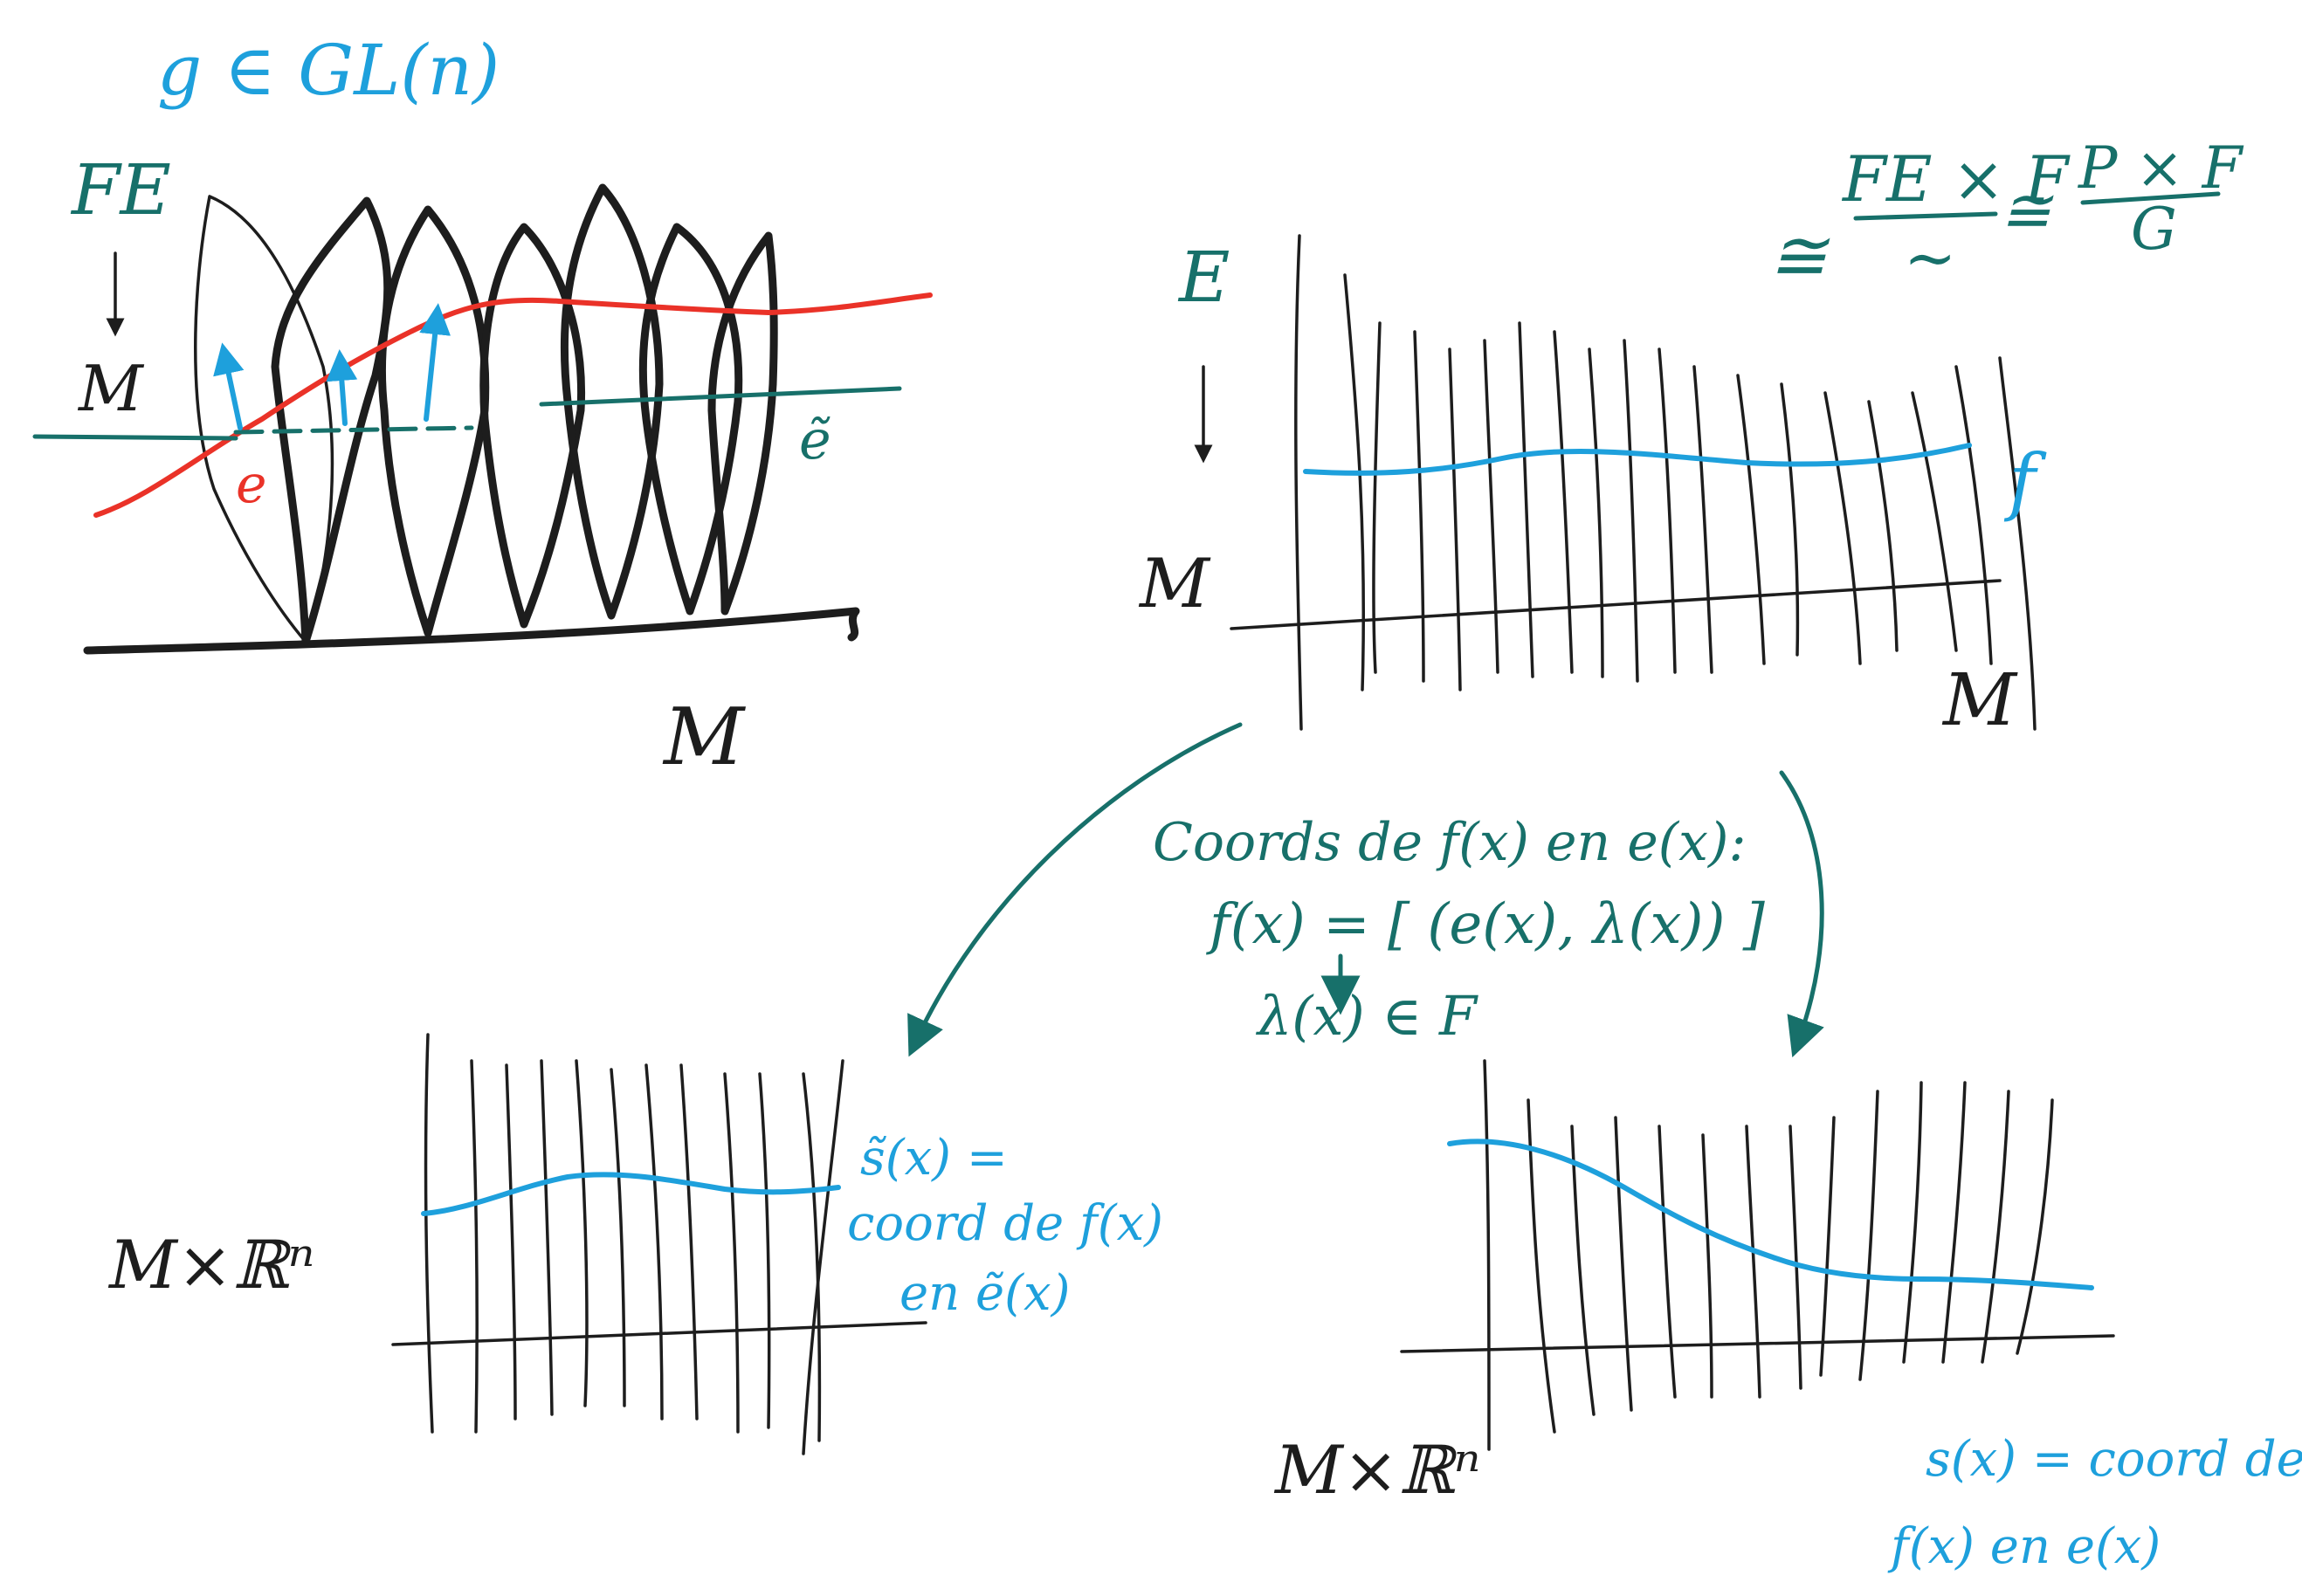 The width and height of the screenshot is (2302, 1596). What do you see at coordinates (1799, 255) in the screenshot?
I see `iso-symbol-1: ≅` at bounding box center [1799, 255].